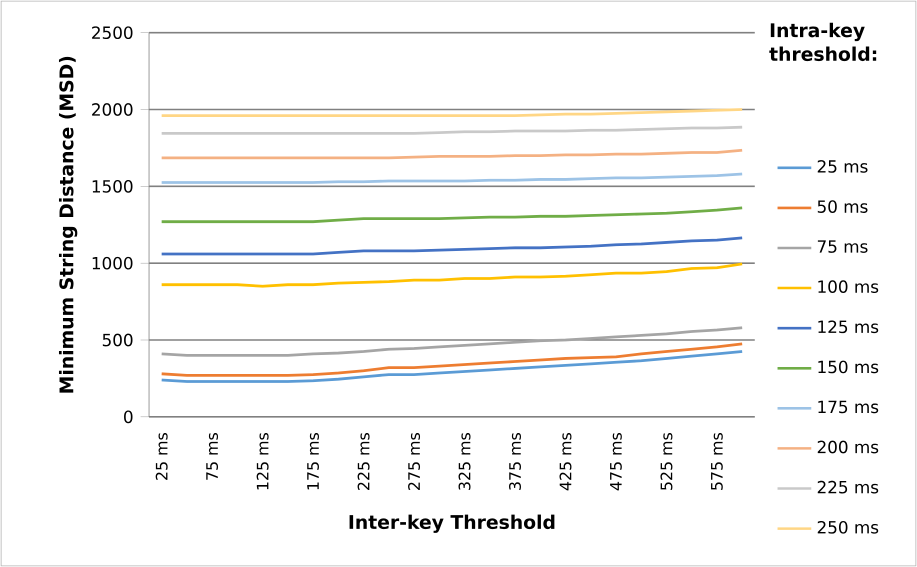 This screenshot has height=567, width=917. I want to click on legend-label: 100 ms, so click(848, 287).